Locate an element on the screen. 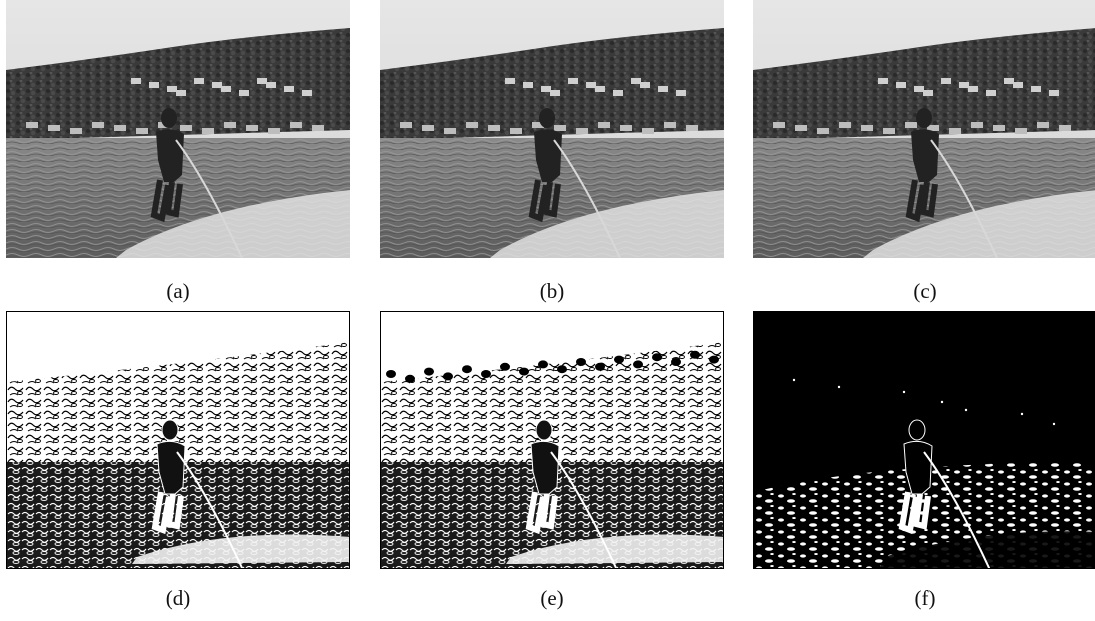 The height and width of the screenshot is (621, 1095). caption: (f) is located at coordinates (925, 598).